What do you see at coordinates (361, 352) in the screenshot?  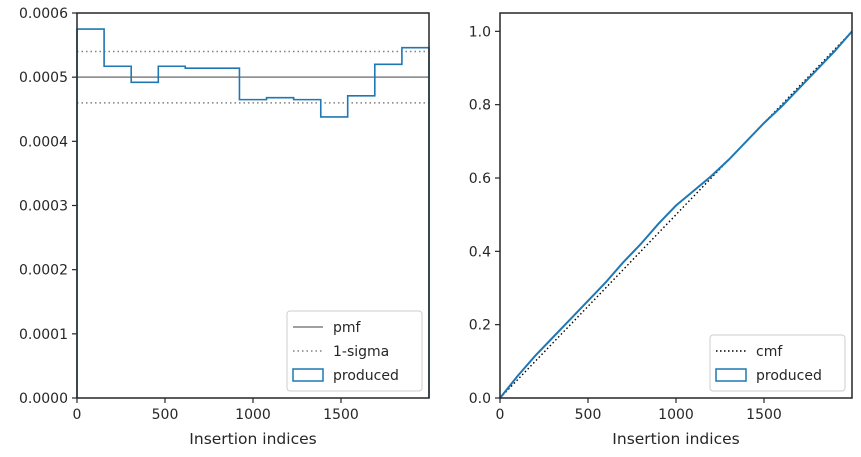 I see `legend-label-sigma: 1-sigma` at bounding box center [361, 352].